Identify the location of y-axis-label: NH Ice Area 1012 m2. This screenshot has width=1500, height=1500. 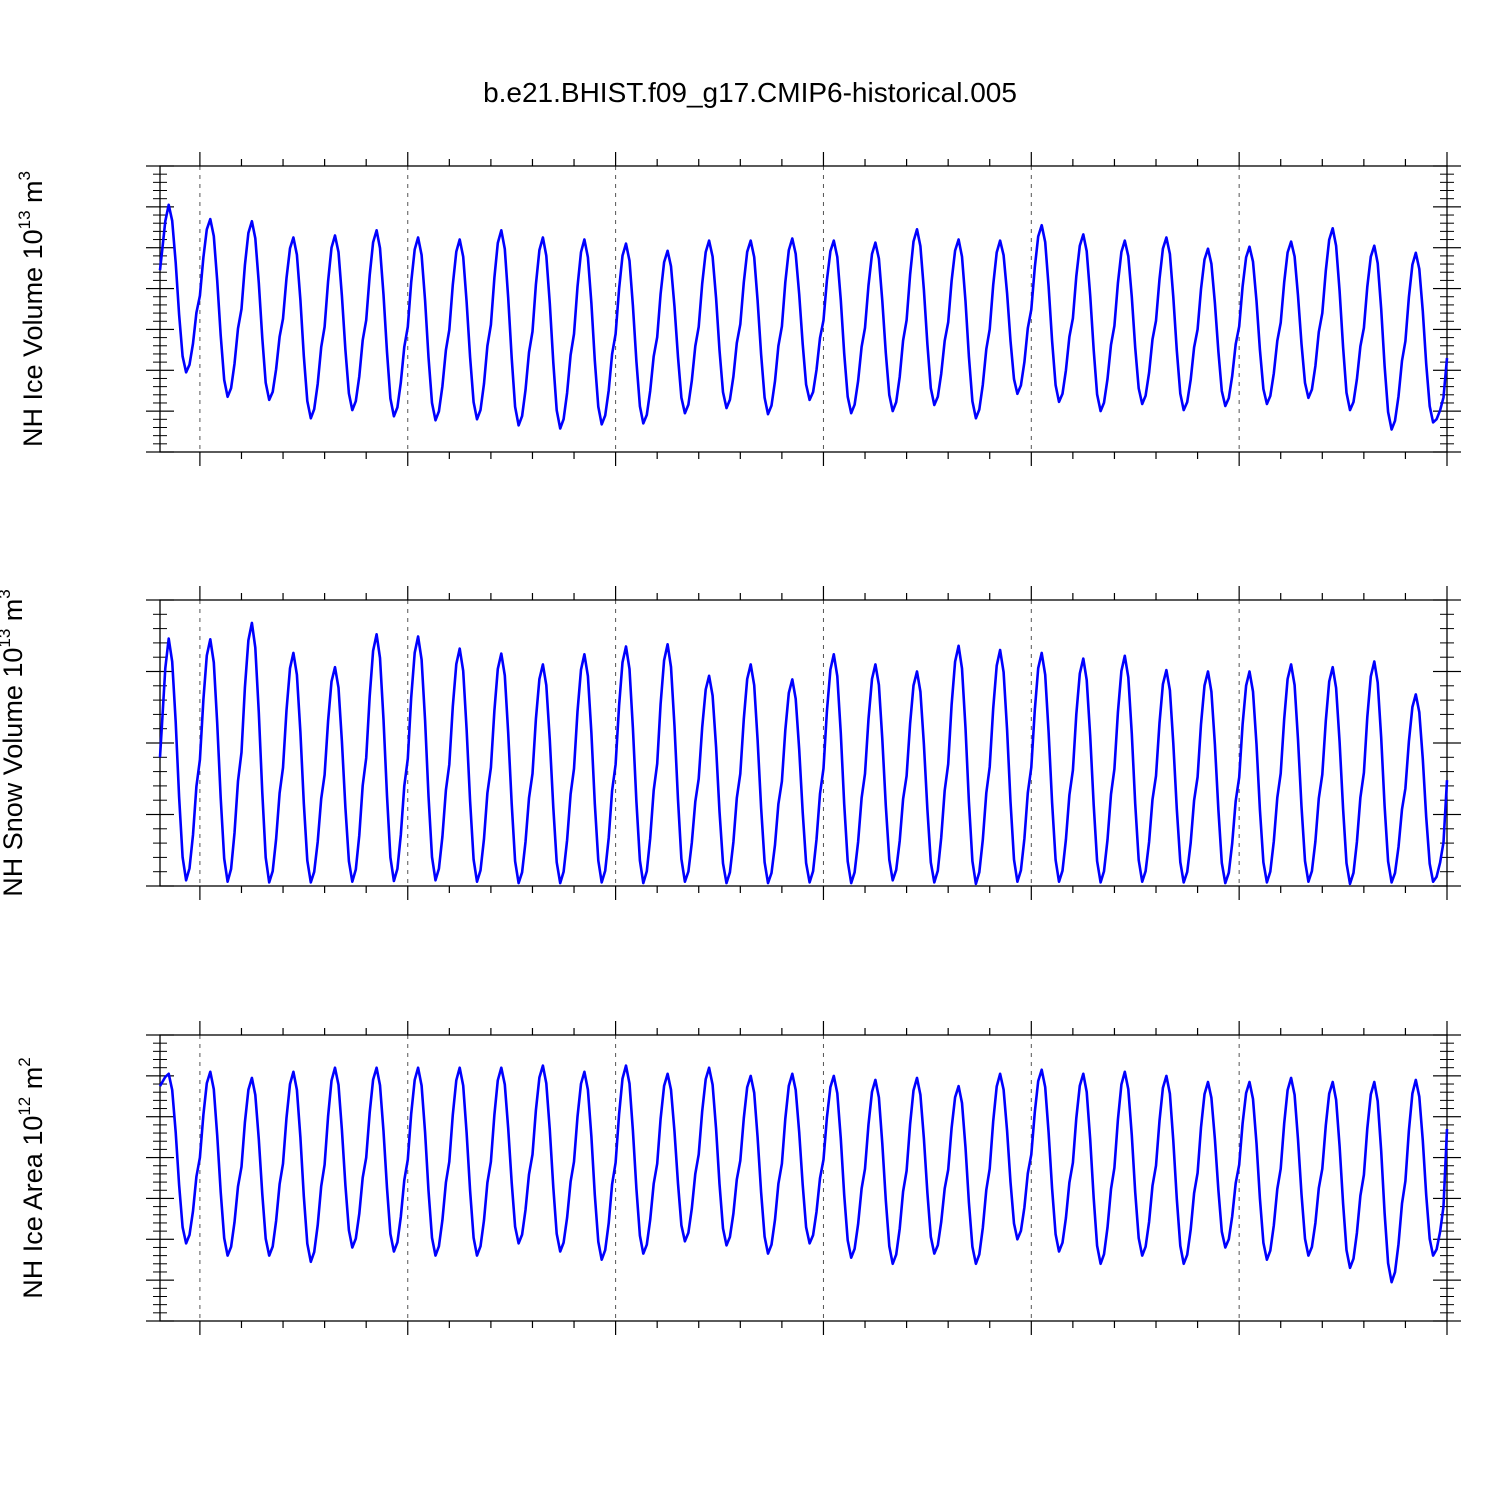
(31, 1177).